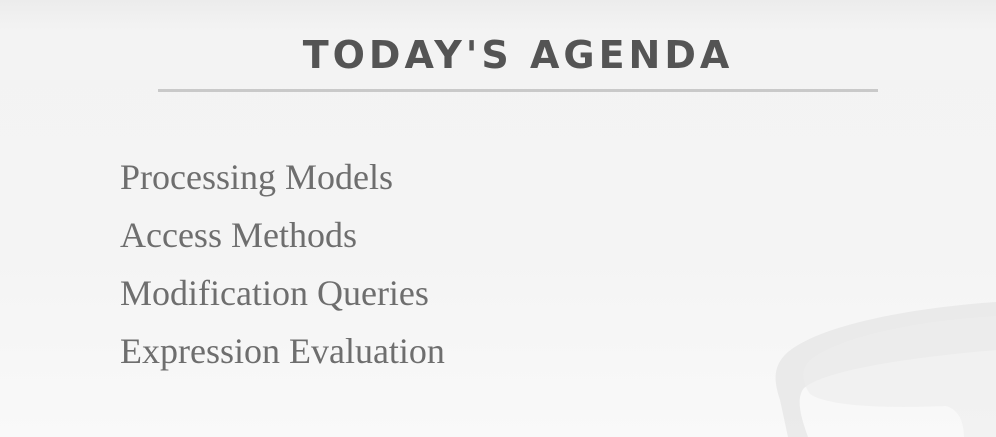 Image resolution: width=996 pixels, height=437 pixels. Describe the element at coordinates (518, 55) in the screenshot. I see `slide-title: TODAY'S AGENDA` at that location.